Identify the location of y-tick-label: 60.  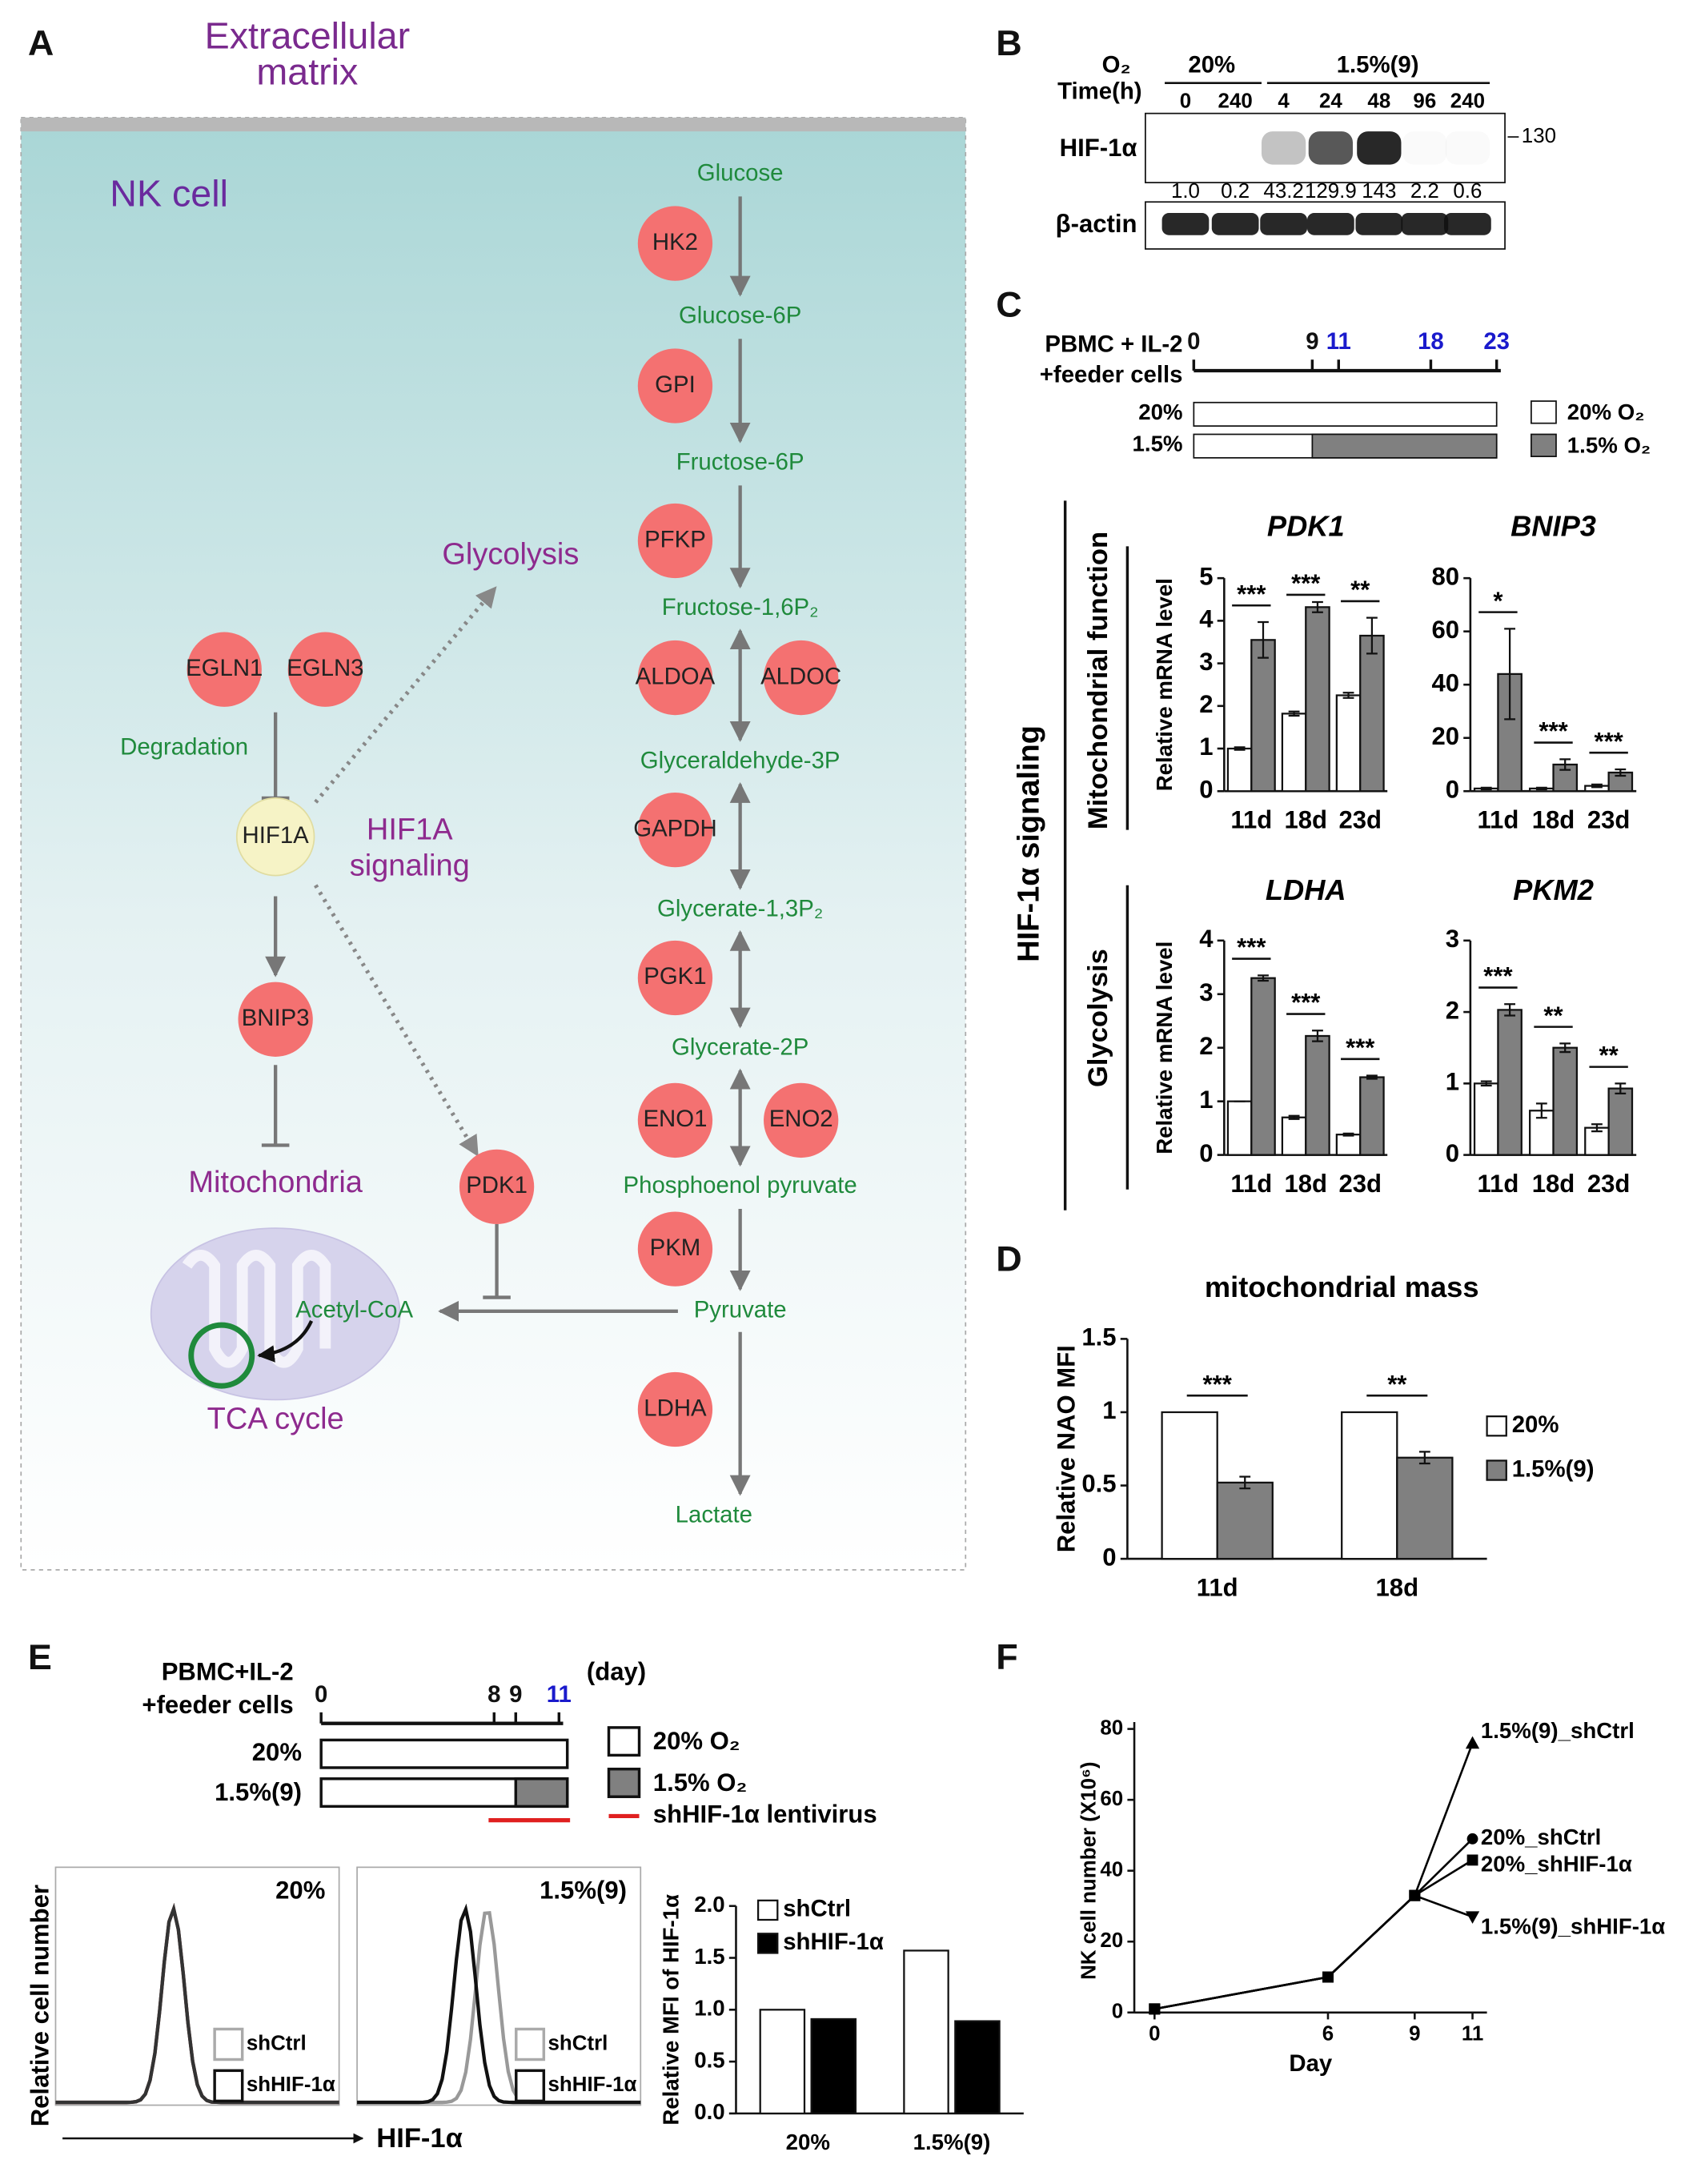
(1111, 1799).